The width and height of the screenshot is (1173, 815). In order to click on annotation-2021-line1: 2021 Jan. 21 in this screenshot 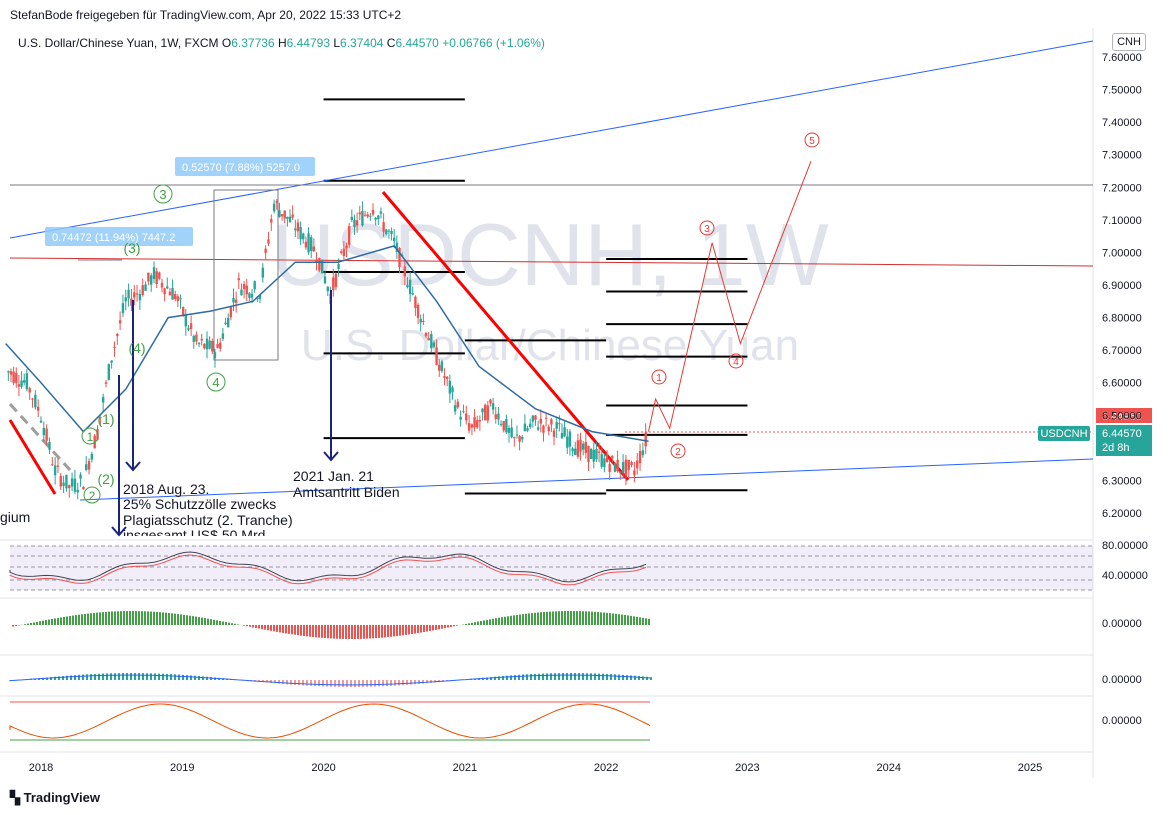, I will do `click(333, 476)`.